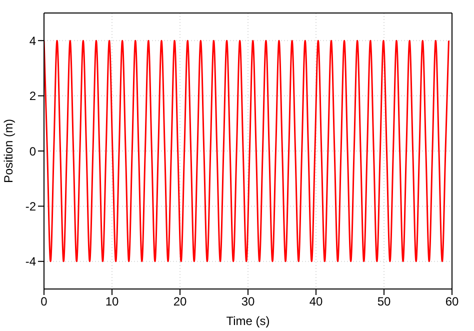 This screenshot has height=331, width=474. What do you see at coordinates (180, 301) in the screenshot?
I see `x-tick-label: 20` at bounding box center [180, 301].